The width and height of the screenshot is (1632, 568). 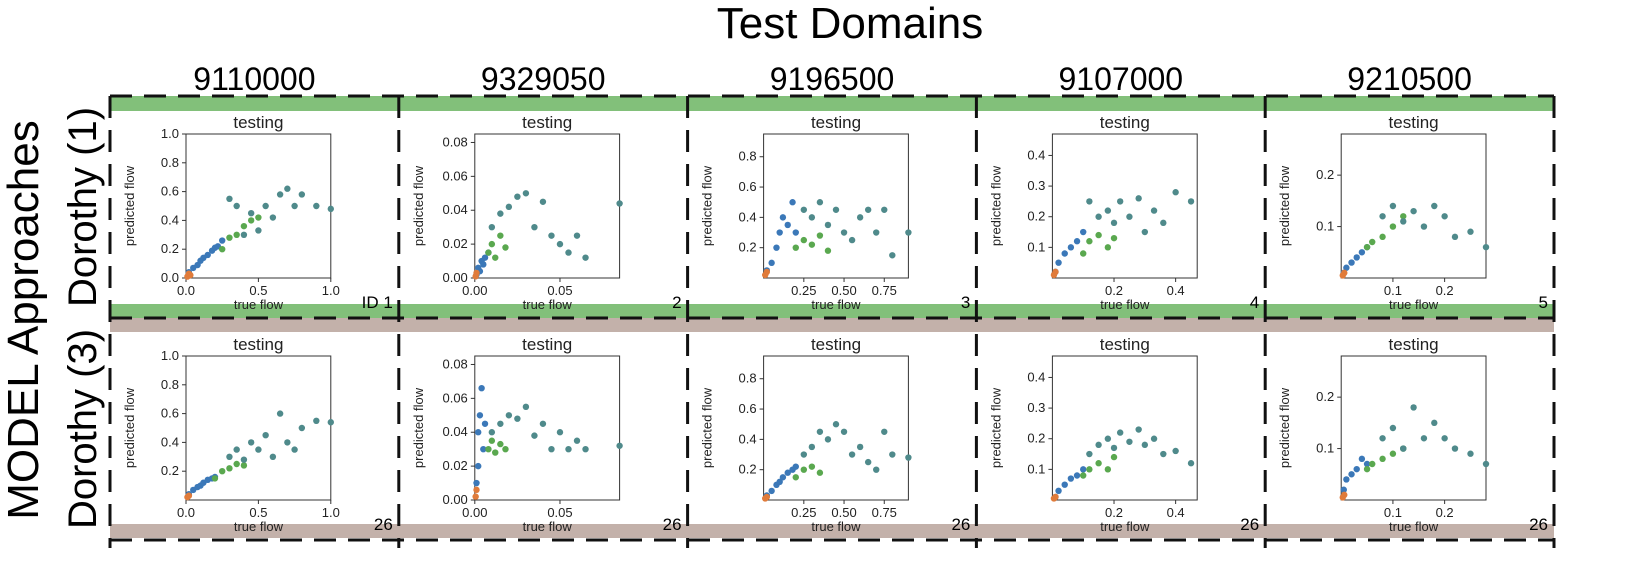 What do you see at coordinates (965, 302) in the screenshot?
I see `panel-id: 3` at bounding box center [965, 302].